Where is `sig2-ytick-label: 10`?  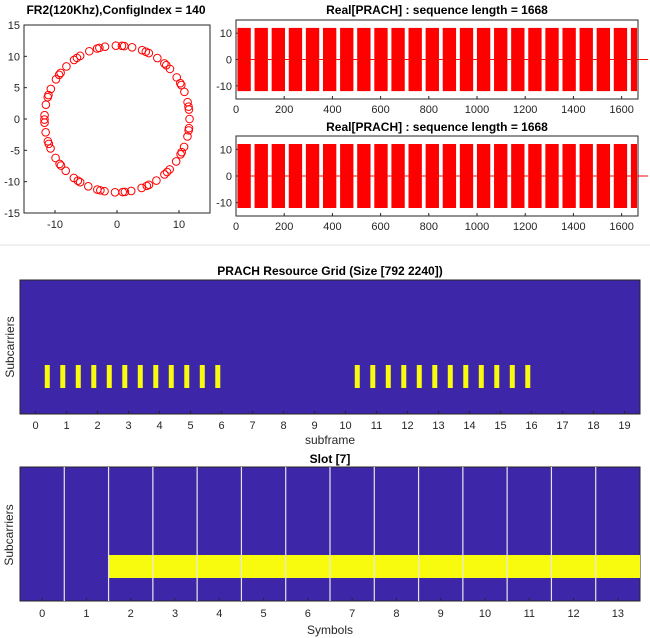 sig2-ytick-label: 10 is located at coordinates (226, 150).